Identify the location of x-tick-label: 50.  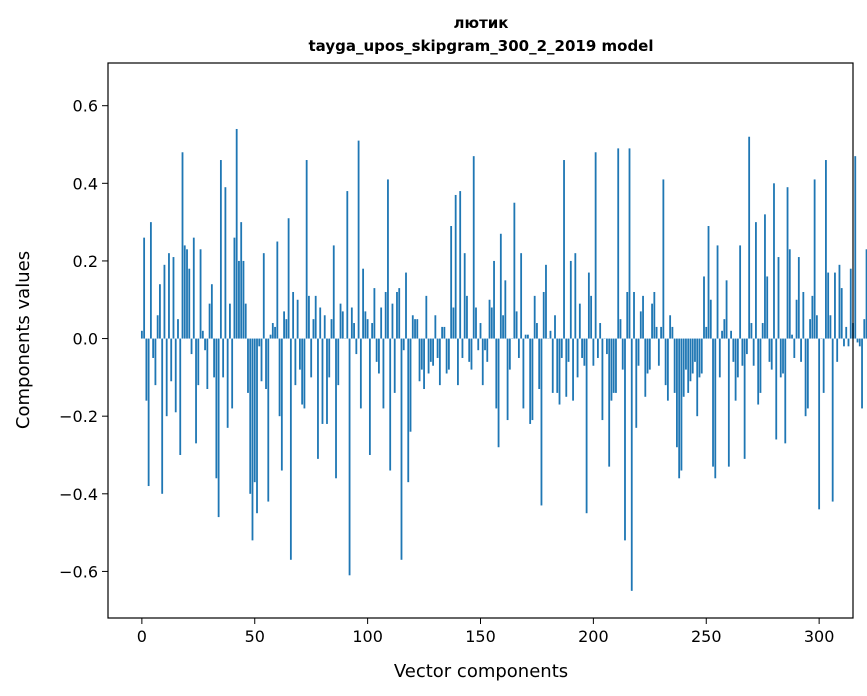
(255, 636).